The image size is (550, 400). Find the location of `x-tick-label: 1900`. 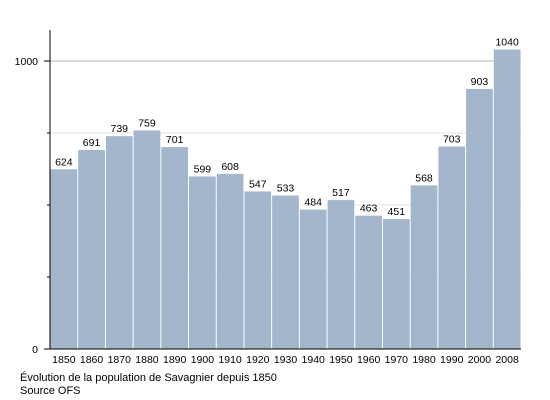

x-tick-label: 1900 is located at coordinates (203, 360).